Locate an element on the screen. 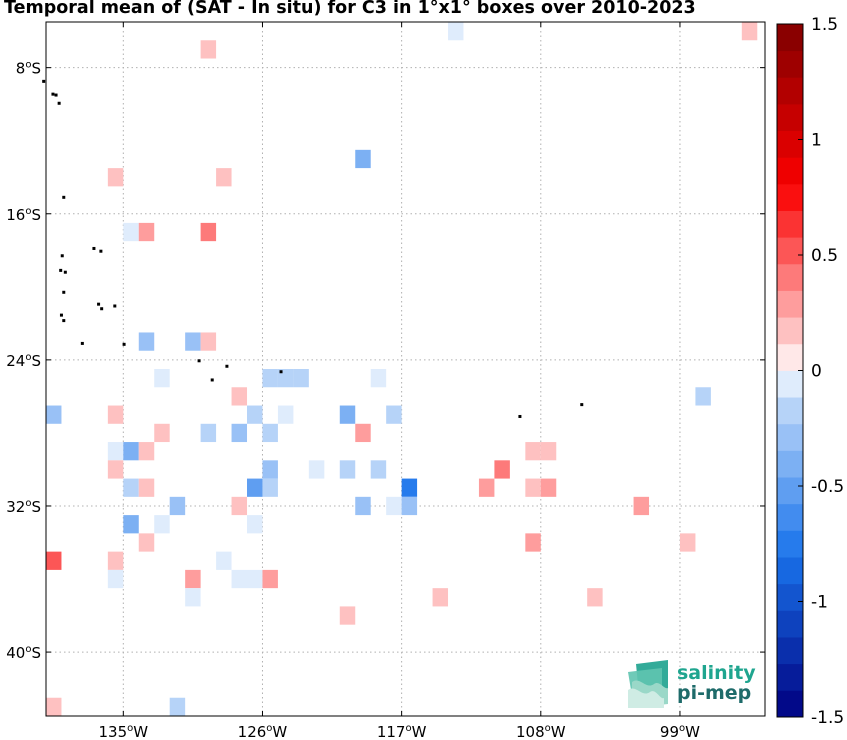 The height and width of the screenshot is (740, 847). colorbar-tick-label: 0 is located at coordinates (816, 372).